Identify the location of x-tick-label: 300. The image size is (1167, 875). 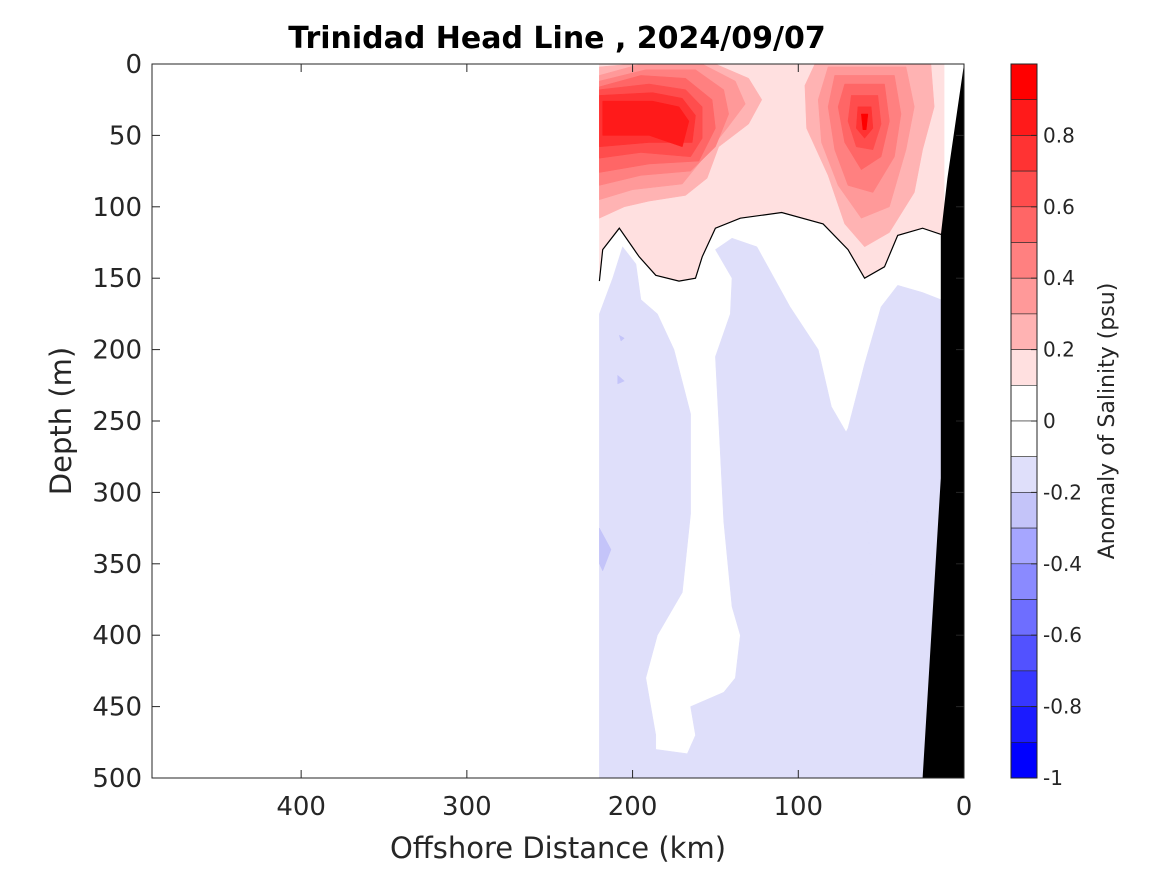
(467, 807).